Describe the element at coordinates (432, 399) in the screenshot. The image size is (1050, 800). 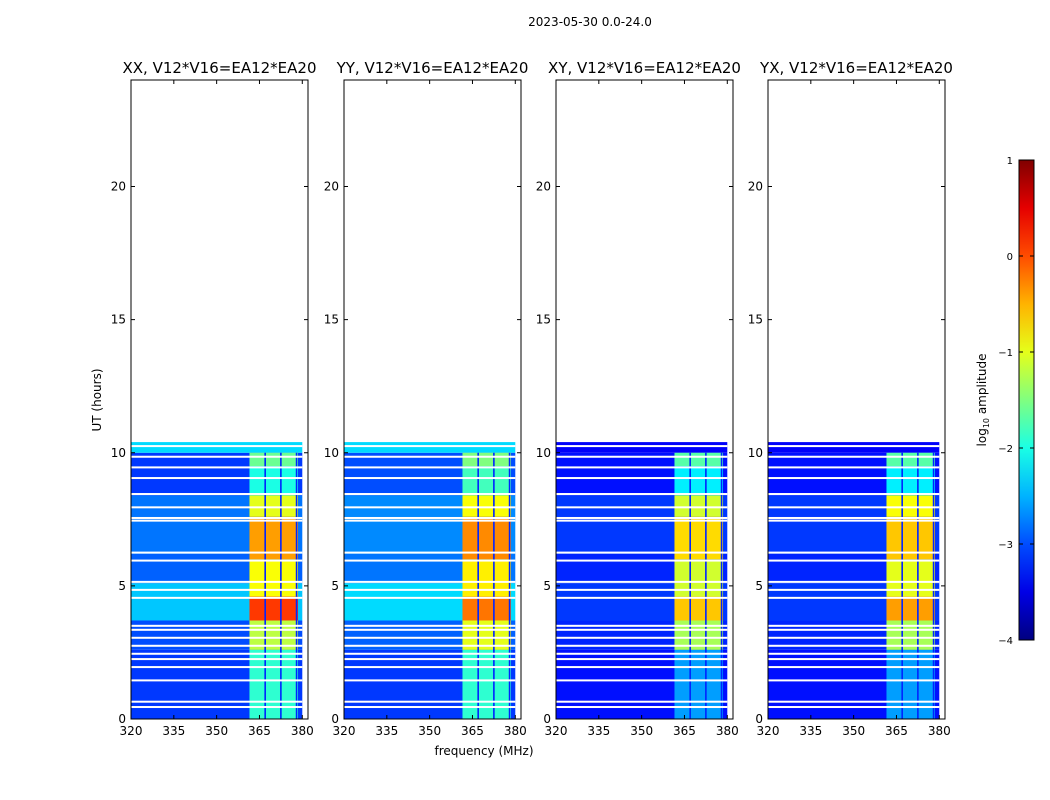
I see `axes-frame` at that location.